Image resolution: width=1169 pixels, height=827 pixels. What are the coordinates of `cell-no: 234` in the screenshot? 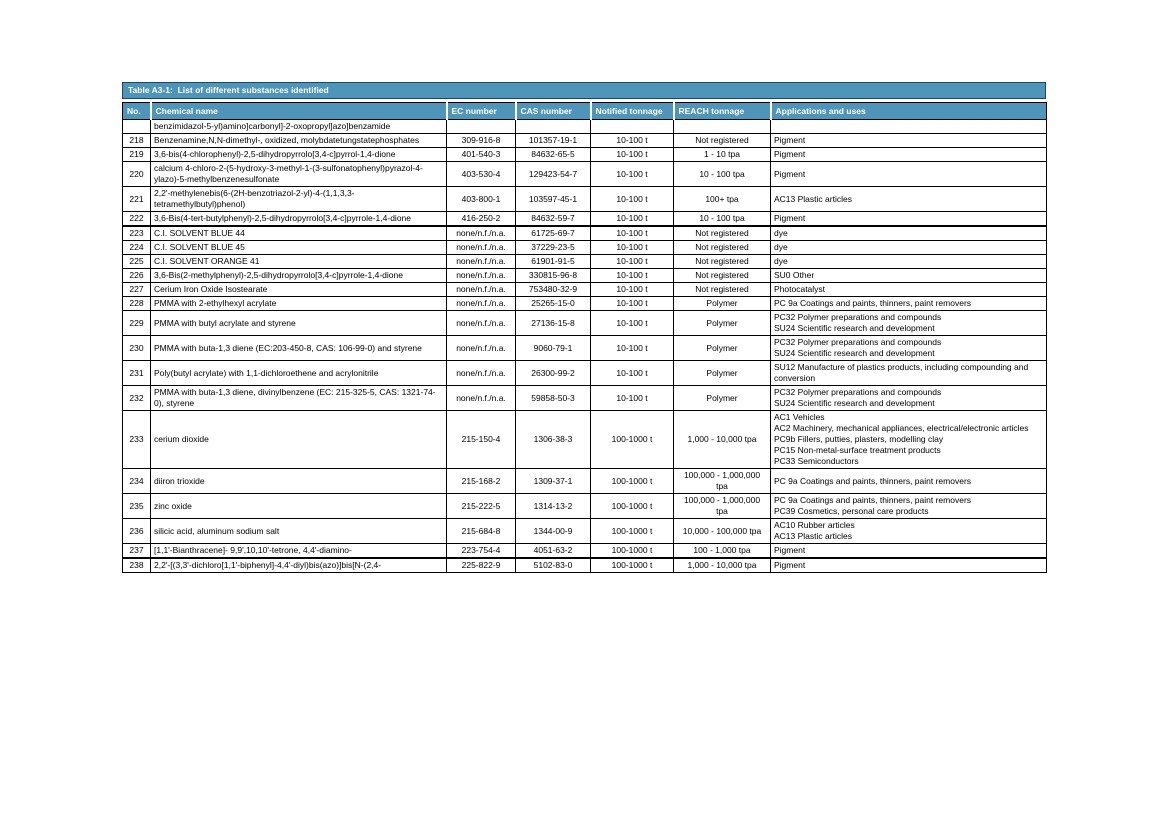 It's located at (136, 481).